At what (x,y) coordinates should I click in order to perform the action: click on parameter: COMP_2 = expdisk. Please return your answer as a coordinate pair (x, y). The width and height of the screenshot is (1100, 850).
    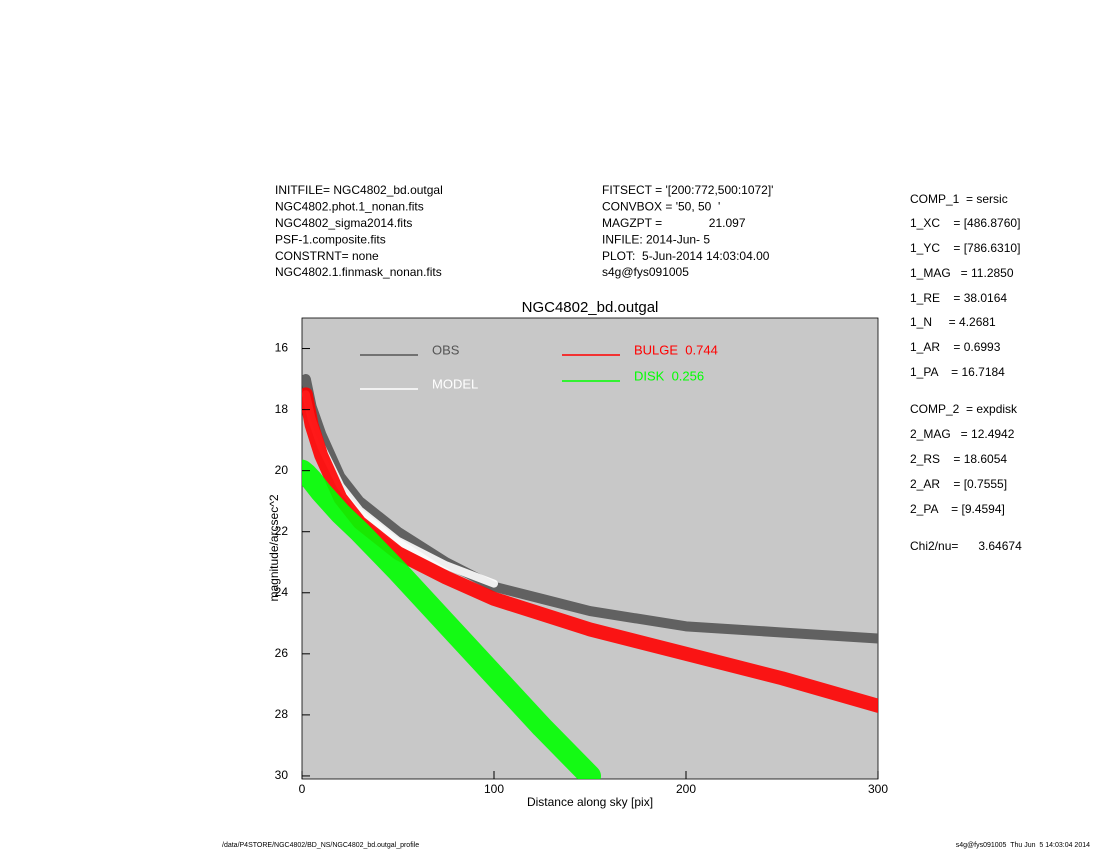
    Looking at the image, I should click on (964, 409).